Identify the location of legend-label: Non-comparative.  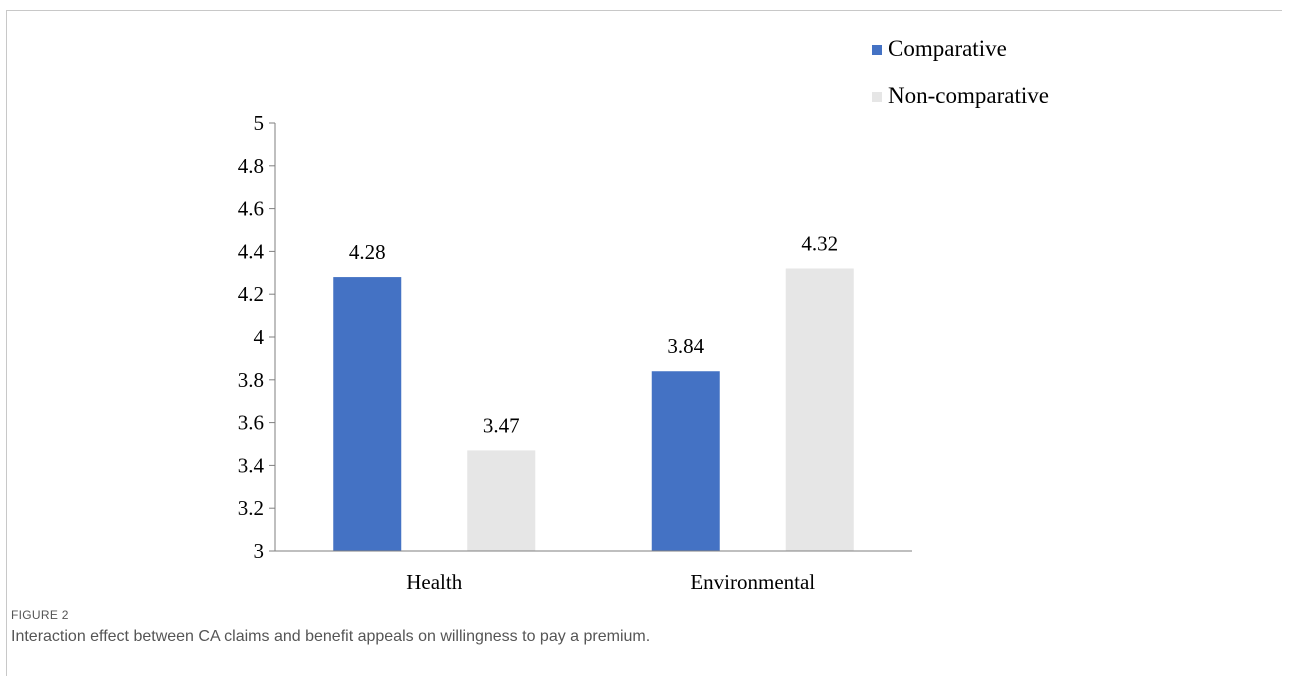
(968, 95).